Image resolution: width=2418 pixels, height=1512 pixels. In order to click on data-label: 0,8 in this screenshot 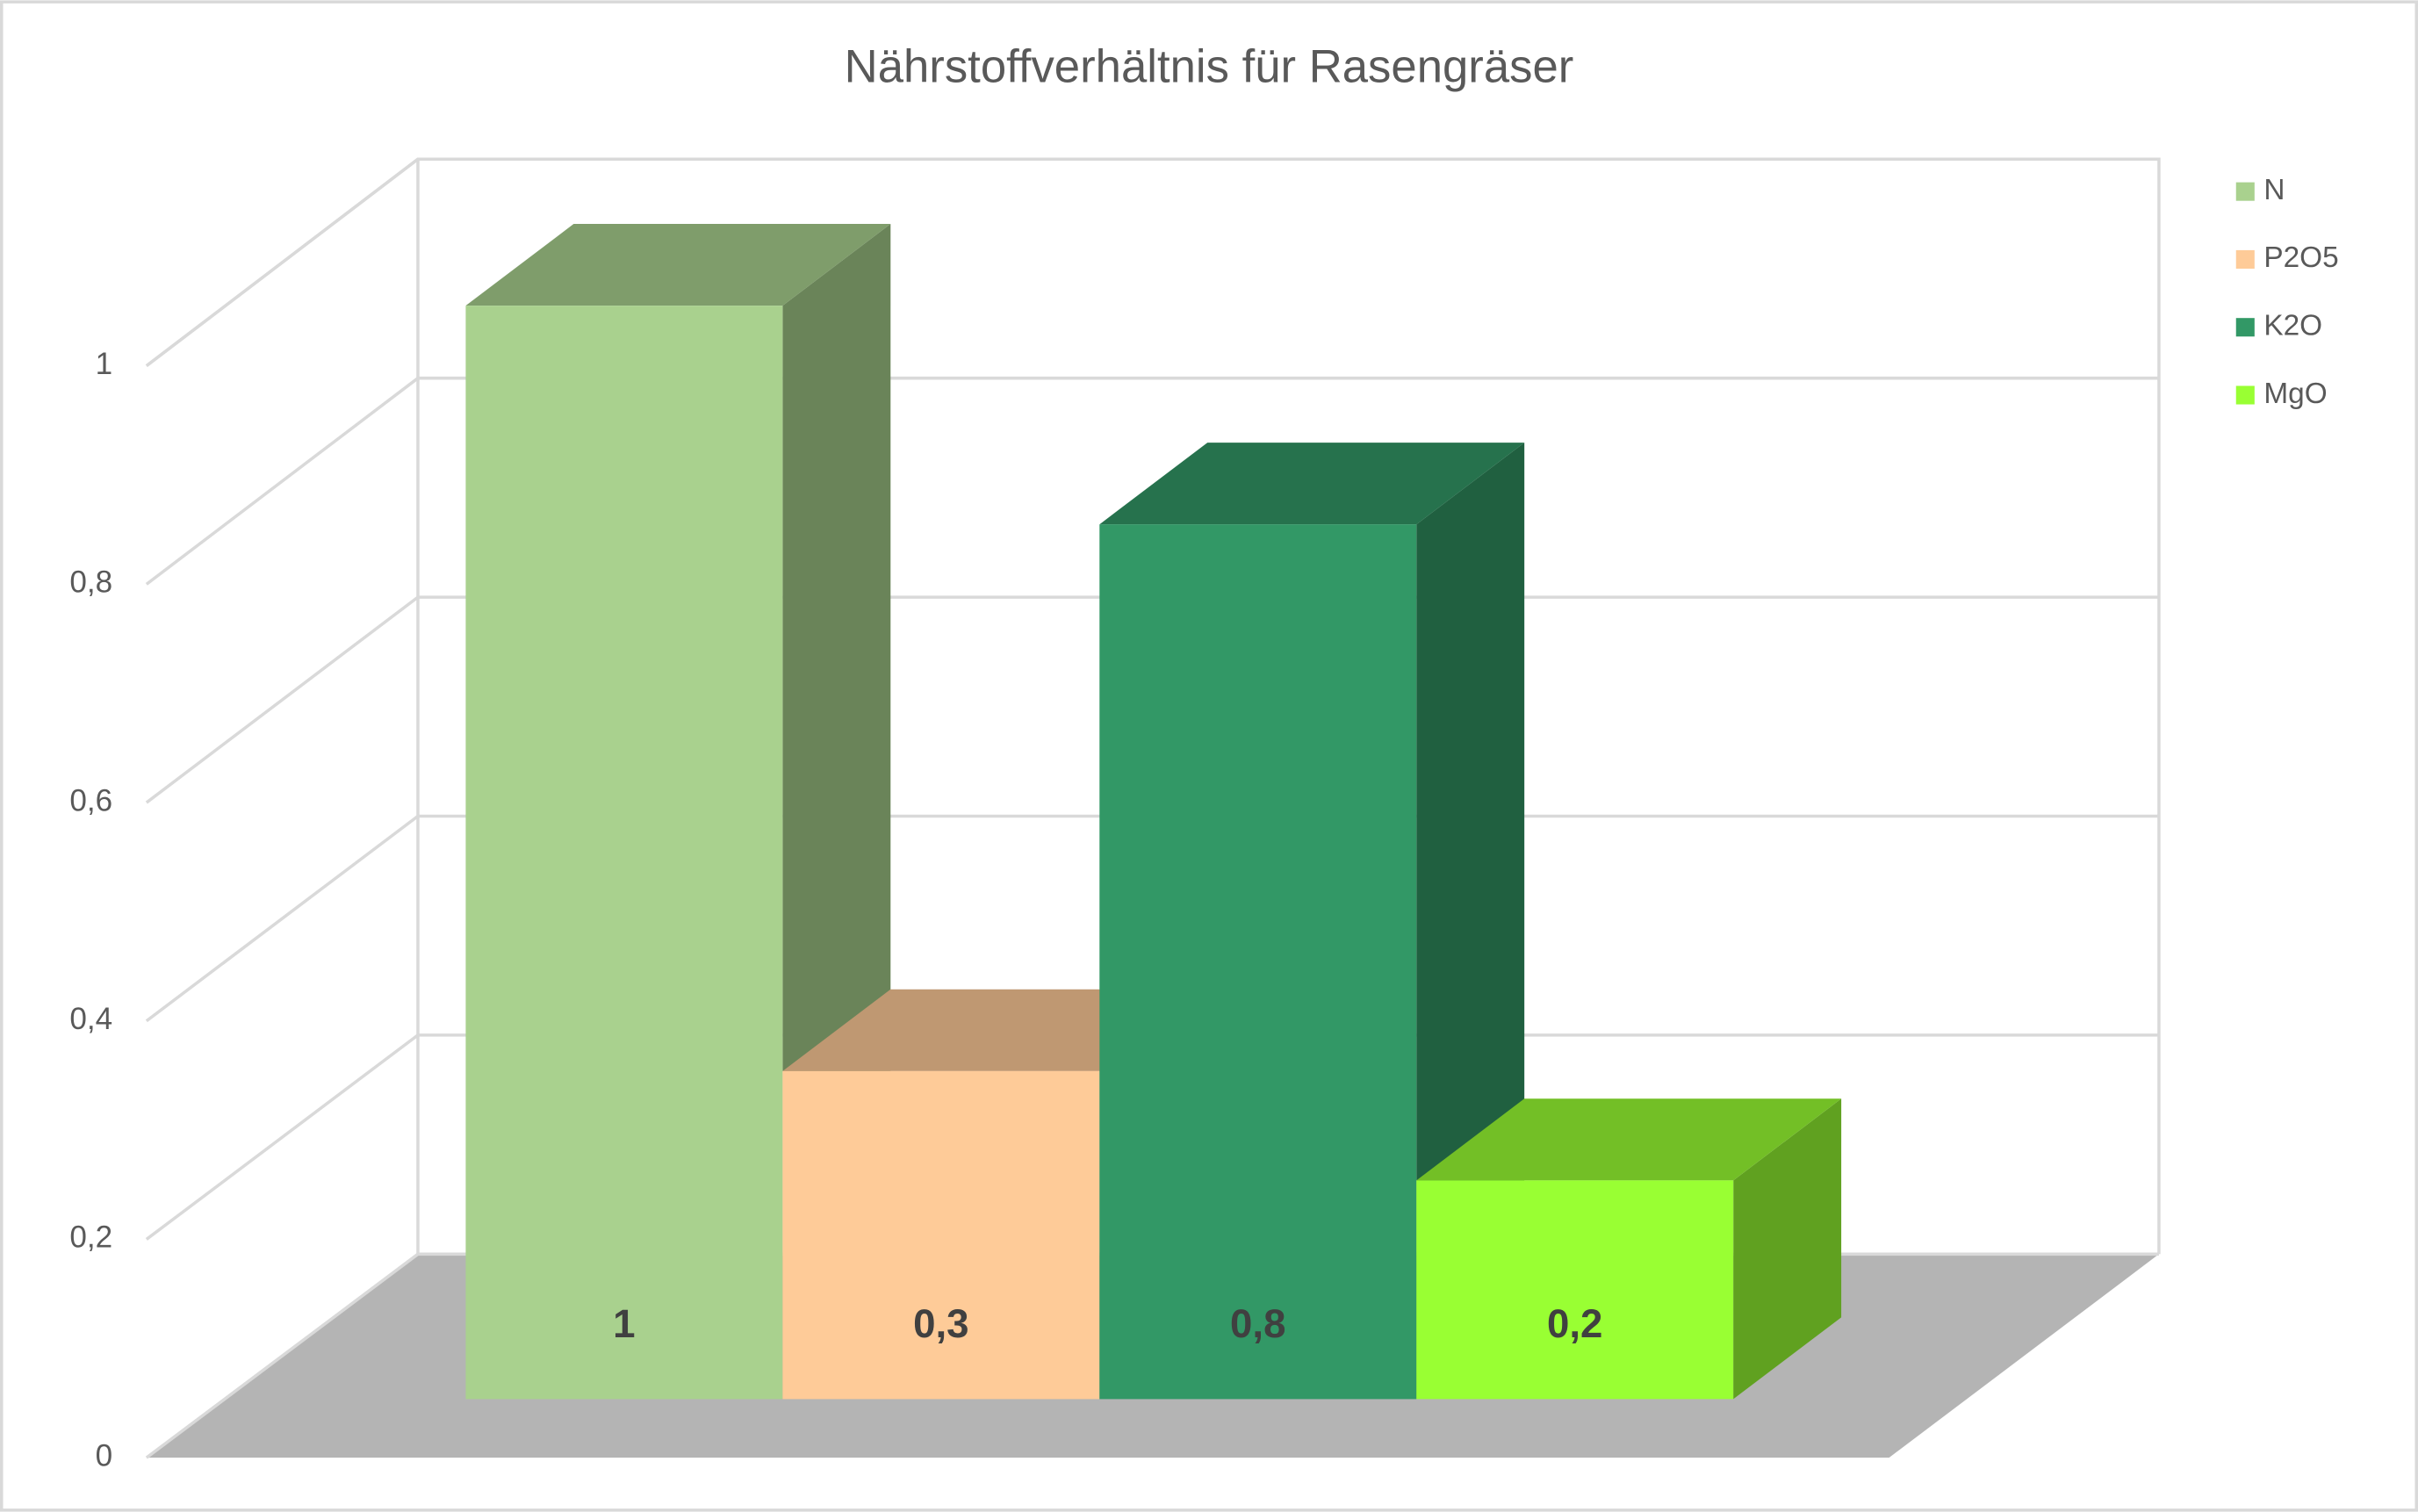, I will do `click(1257, 1323)`.